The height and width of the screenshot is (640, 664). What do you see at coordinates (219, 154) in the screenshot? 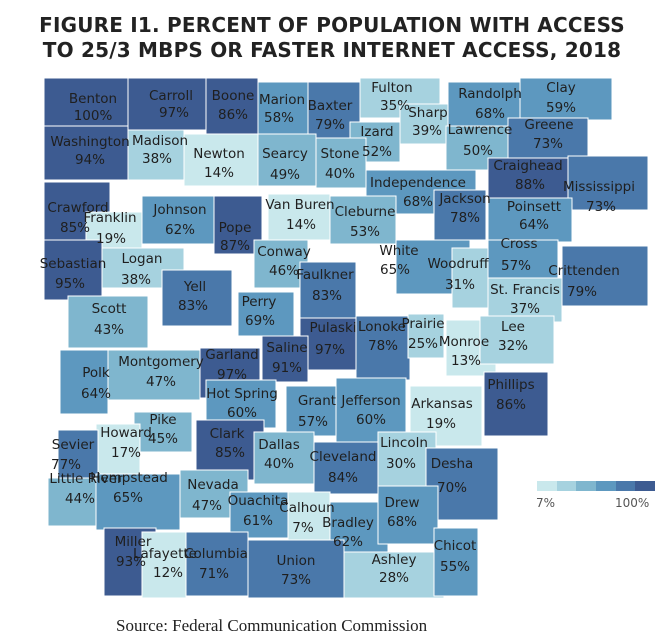
I see `county-name-newton: Newton` at bounding box center [219, 154].